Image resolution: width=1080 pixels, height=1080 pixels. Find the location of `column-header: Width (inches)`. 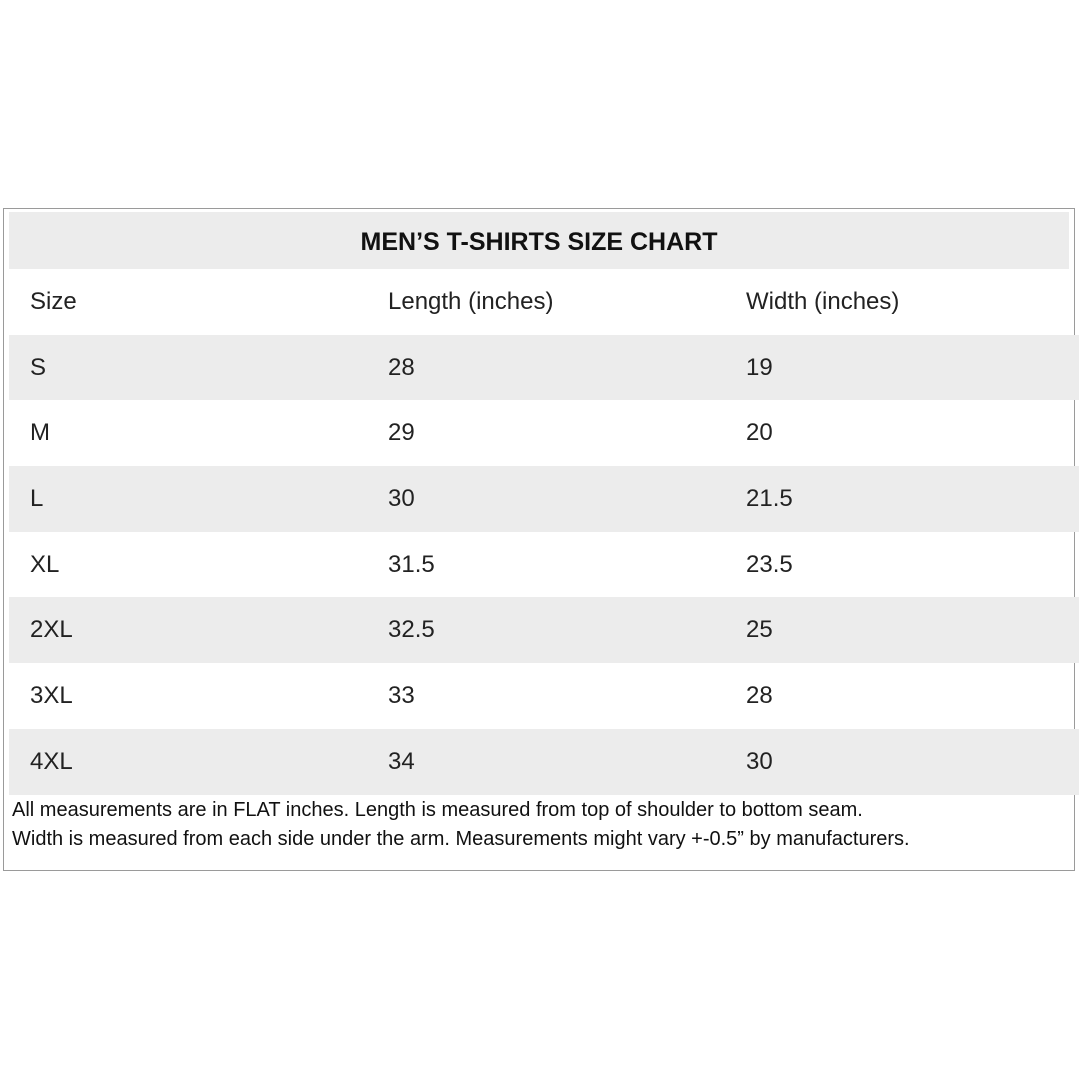

column-header: Width (inches) is located at coordinates (823, 301).